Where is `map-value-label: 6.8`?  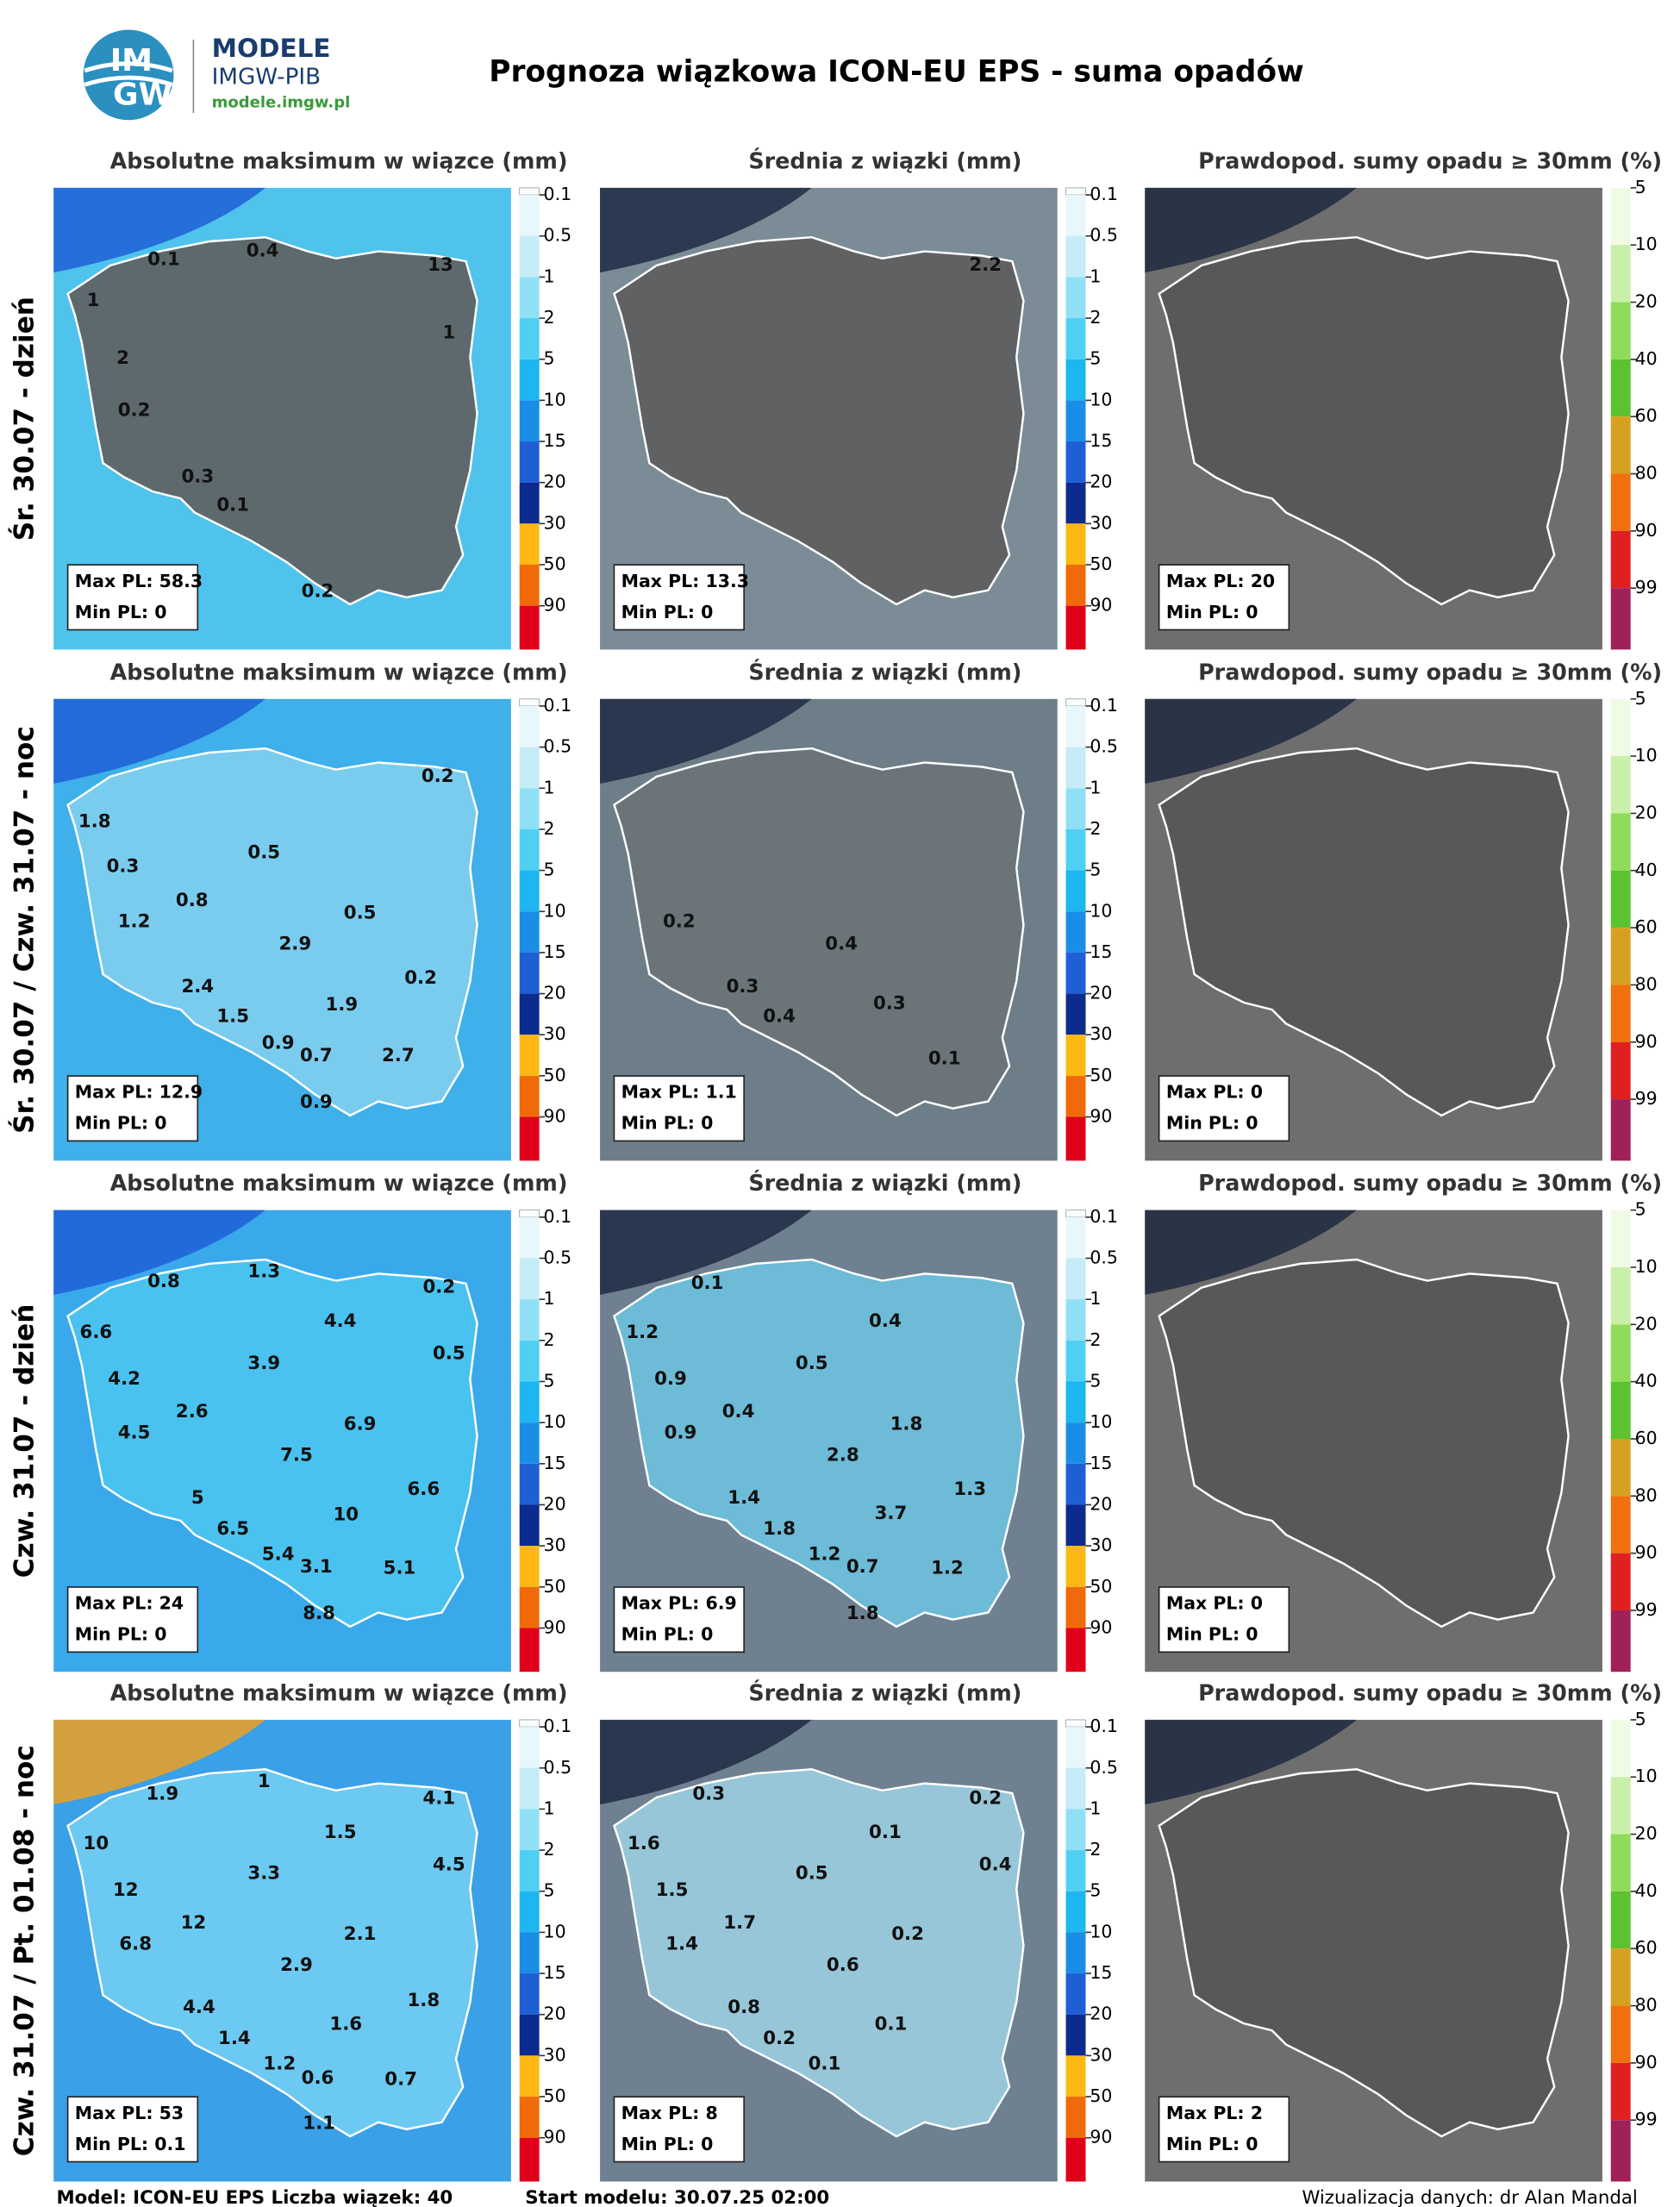
map-value-label: 6.8 is located at coordinates (135, 1943).